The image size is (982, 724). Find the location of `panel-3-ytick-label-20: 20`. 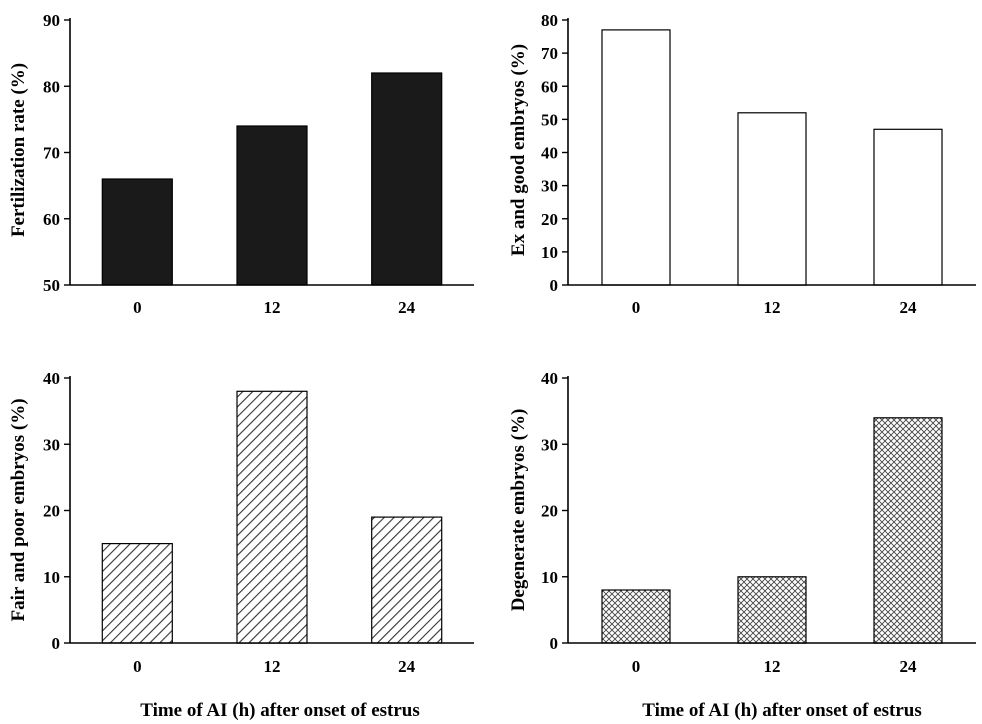

panel-3-ytick-label-20: 20 is located at coordinates (549, 511).